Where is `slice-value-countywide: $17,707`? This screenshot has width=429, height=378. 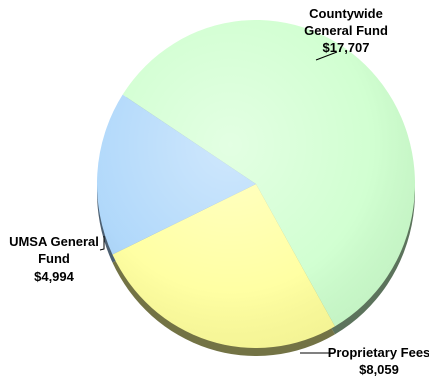 slice-value-countywide: $17,707 is located at coordinates (346, 47).